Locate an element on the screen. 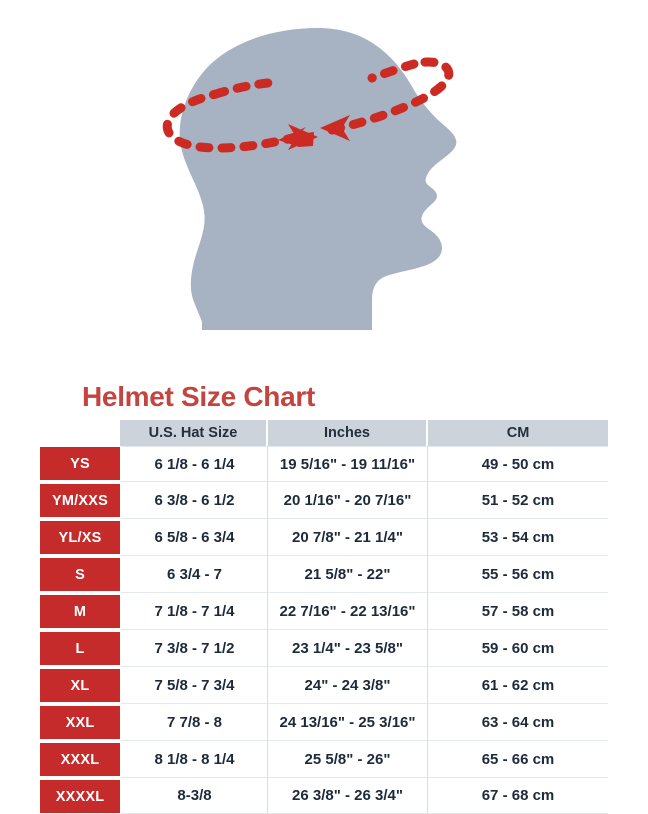 This screenshot has height=814, width=648. column-header-size is located at coordinates (80, 433).